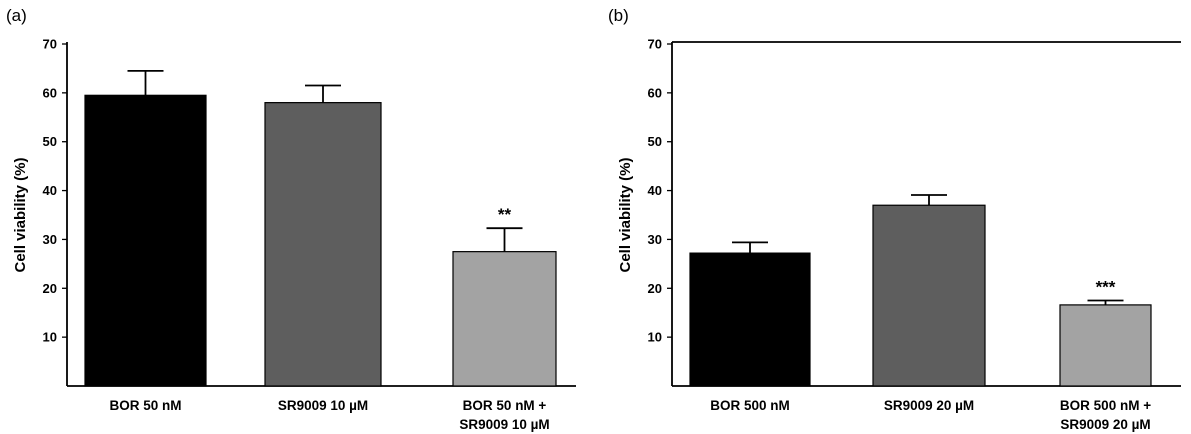 Image resolution: width=1191 pixels, height=434 pixels. I want to click on panel-label: (a), so click(16, 15).